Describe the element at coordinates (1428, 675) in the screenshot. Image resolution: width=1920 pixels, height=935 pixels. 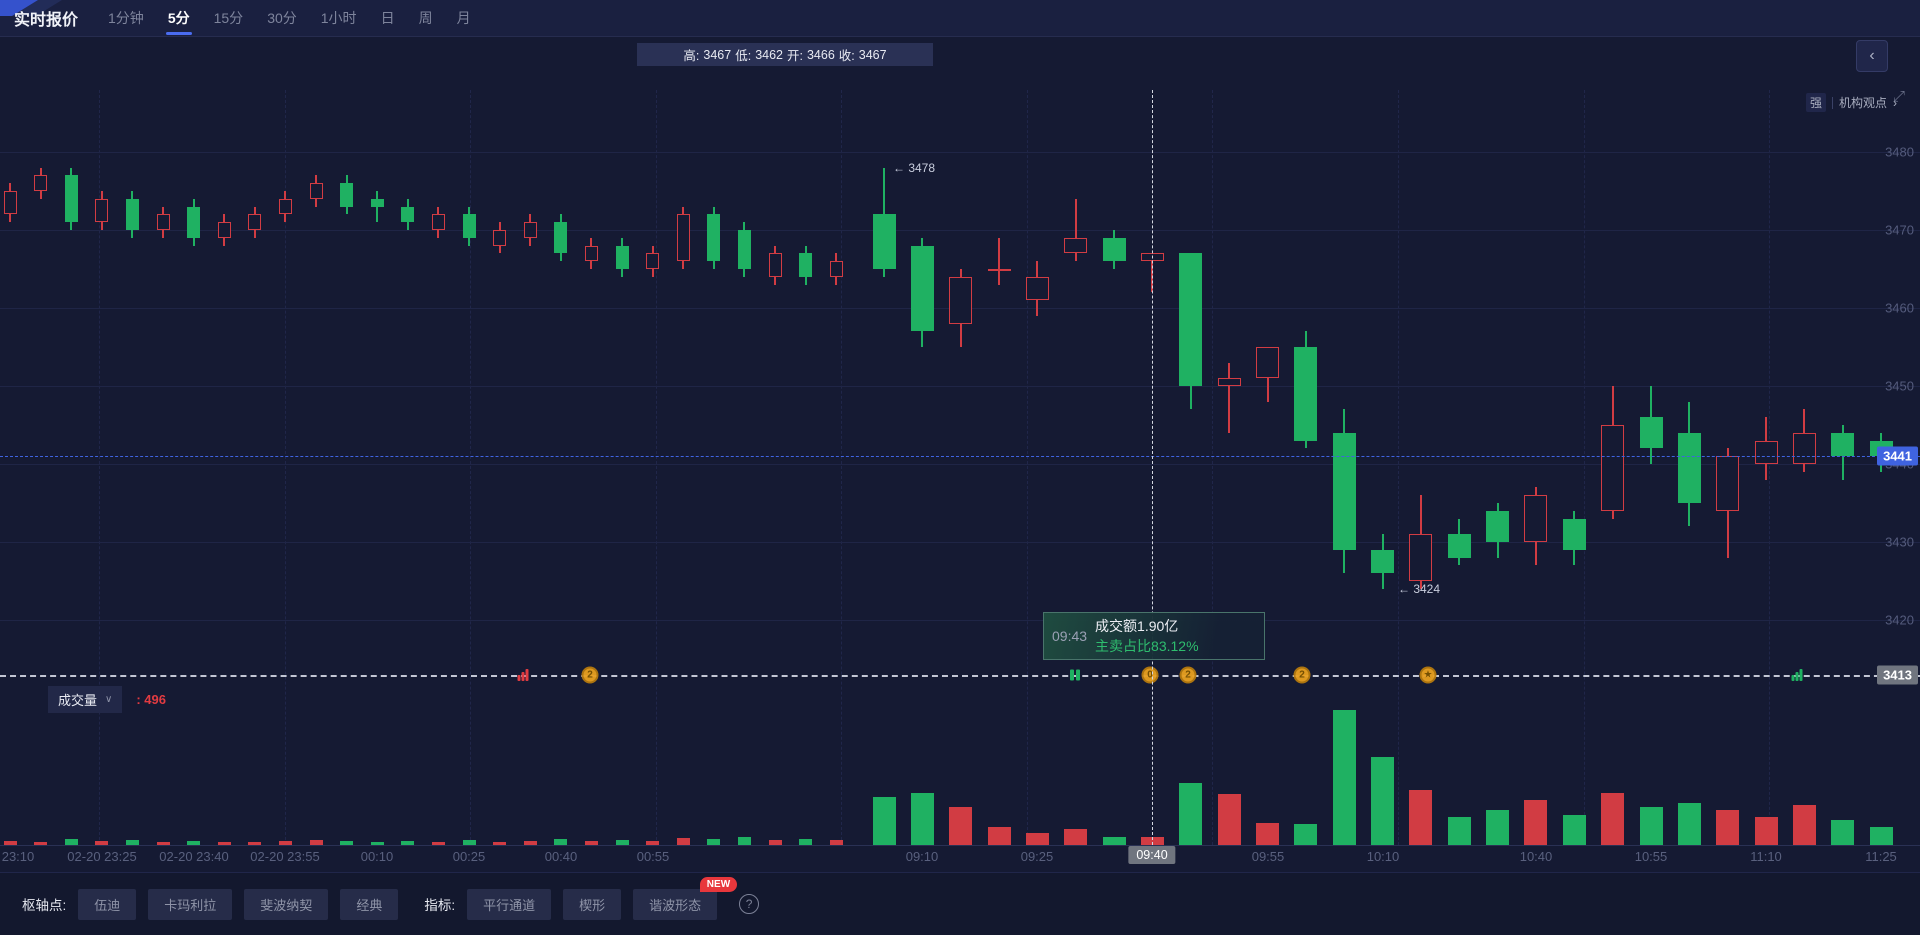
I see `event-marker: ★` at that location.